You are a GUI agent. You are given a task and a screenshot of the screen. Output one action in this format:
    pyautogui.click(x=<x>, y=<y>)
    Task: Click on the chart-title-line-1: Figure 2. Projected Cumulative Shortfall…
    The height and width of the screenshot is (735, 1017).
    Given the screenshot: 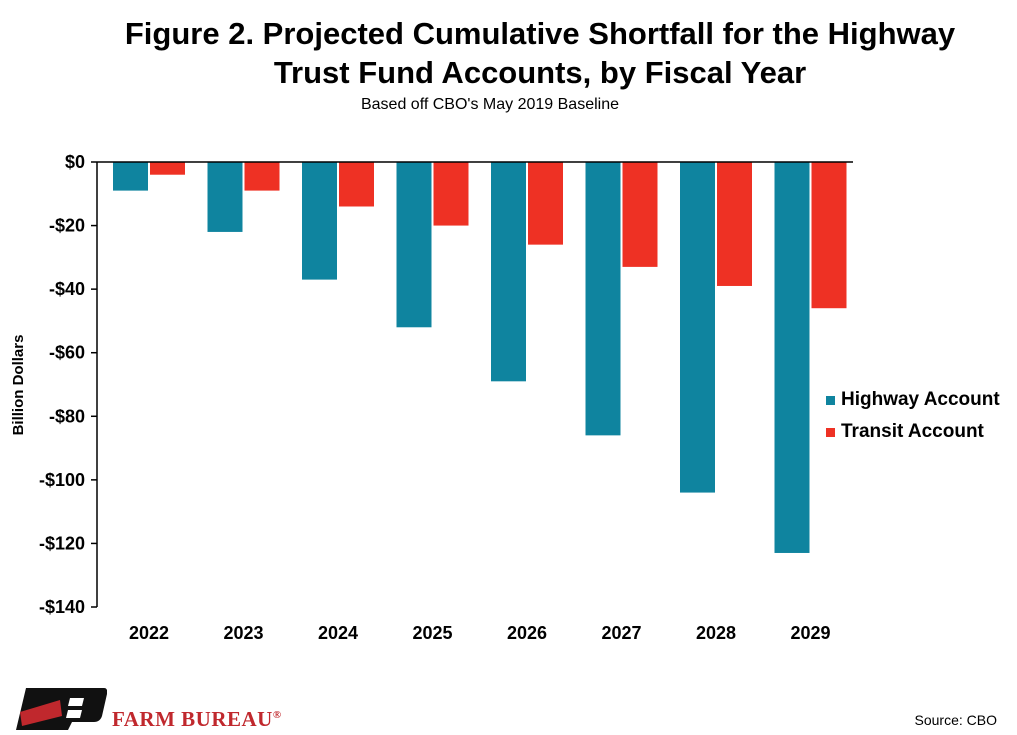 What is the action you would take?
    pyautogui.click(x=540, y=33)
    